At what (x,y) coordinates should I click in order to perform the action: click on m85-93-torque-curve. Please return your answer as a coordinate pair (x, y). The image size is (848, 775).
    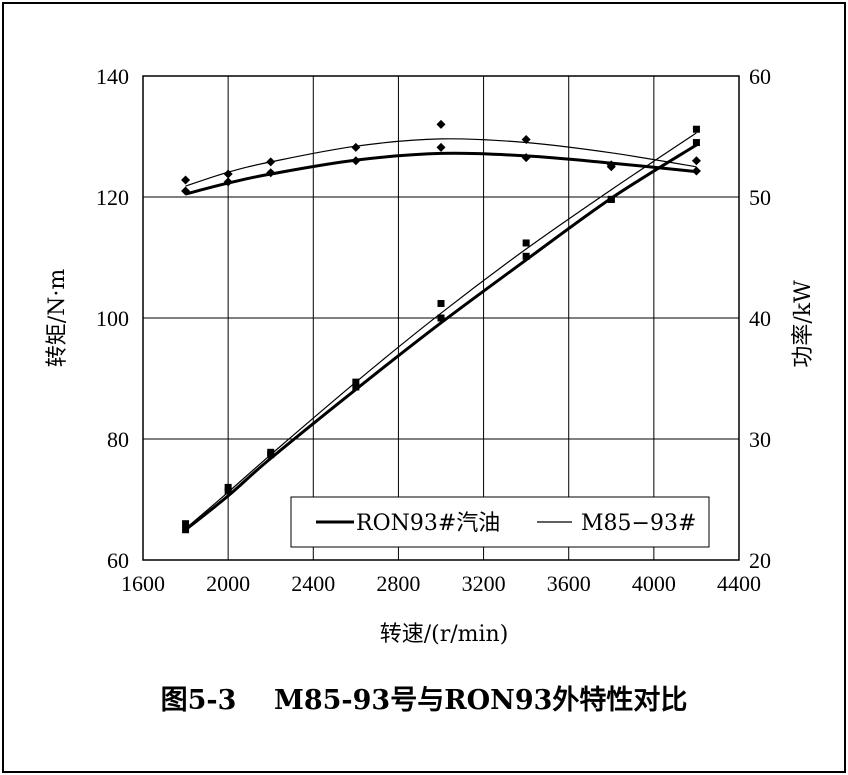
    Looking at the image, I should click on (441, 162).